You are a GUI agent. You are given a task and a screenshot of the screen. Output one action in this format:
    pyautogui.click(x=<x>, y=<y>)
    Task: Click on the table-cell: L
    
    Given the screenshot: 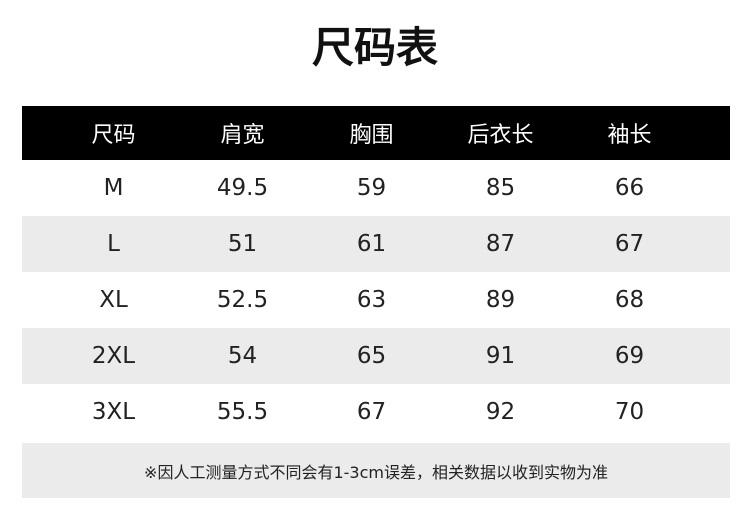 What is the action you would take?
    pyautogui.click(x=113, y=244)
    